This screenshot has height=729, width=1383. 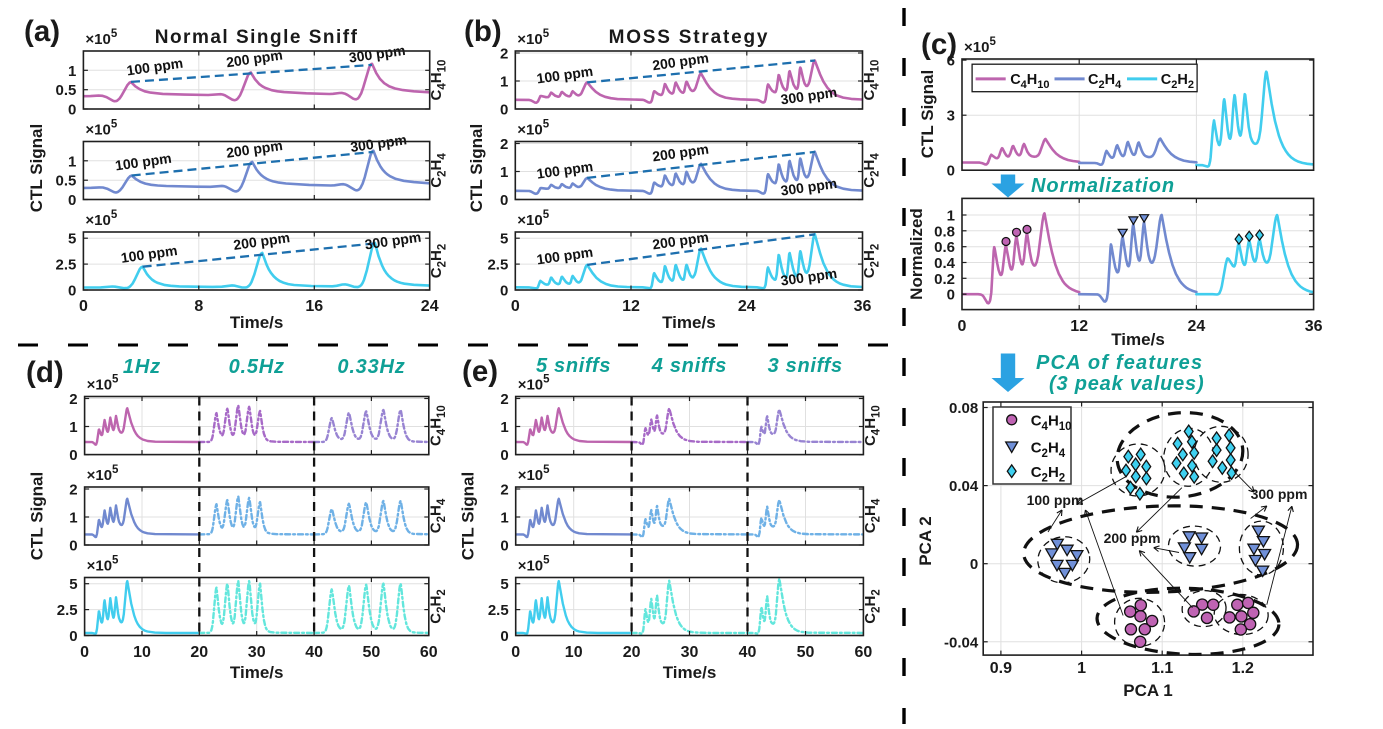 What do you see at coordinates (42, 31) in the screenshot?
I see `svg-text: (a)` at bounding box center [42, 31].